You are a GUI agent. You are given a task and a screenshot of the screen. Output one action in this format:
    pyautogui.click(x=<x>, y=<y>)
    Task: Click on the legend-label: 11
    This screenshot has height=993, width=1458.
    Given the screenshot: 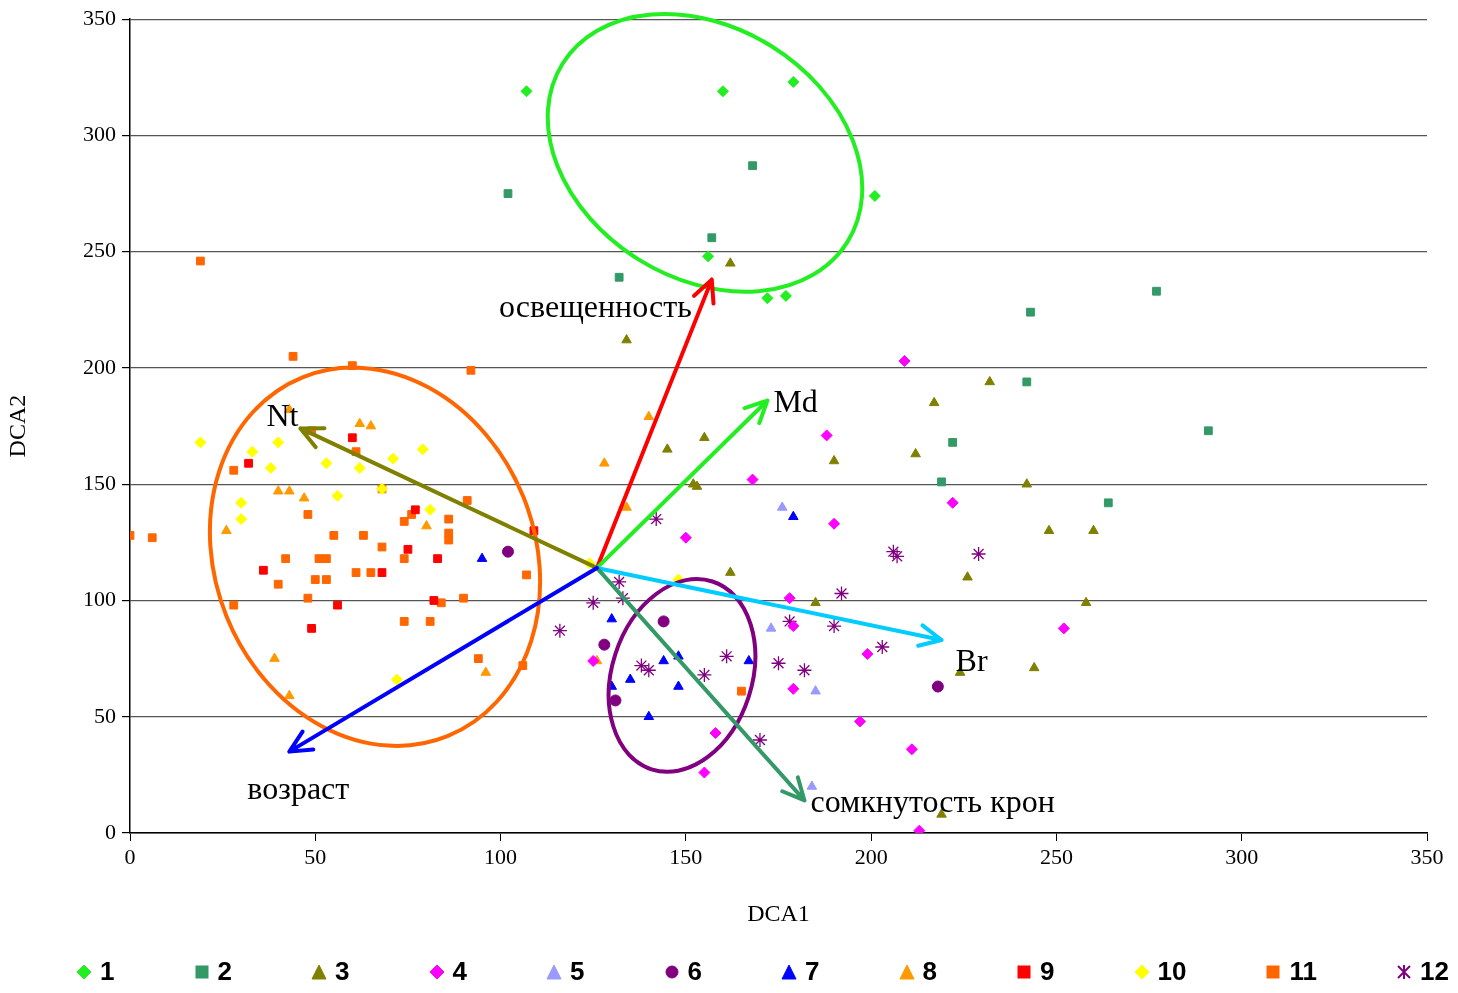 What is the action you would take?
    pyautogui.click(x=1303, y=971)
    